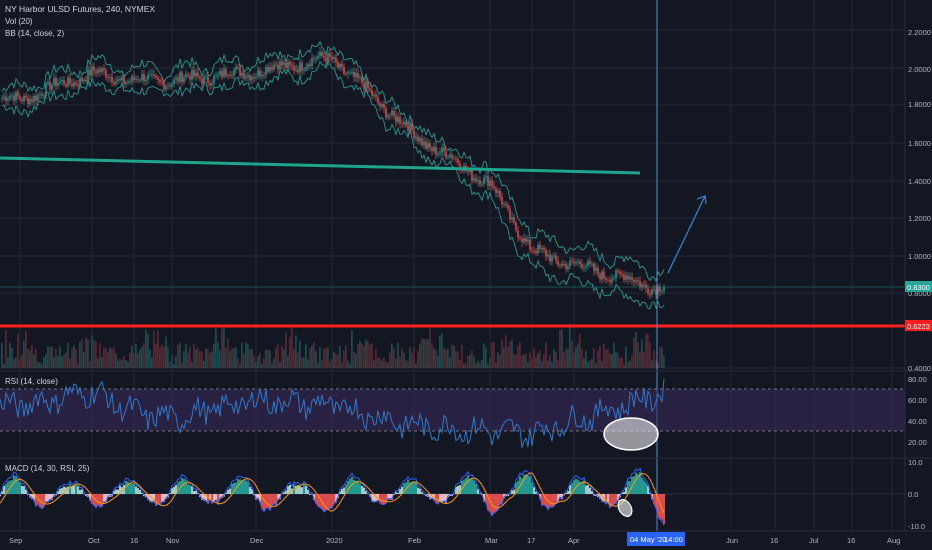  Describe the element at coordinates (574, 540) in the screenshot. I see `time-tick: Apr` at that location.